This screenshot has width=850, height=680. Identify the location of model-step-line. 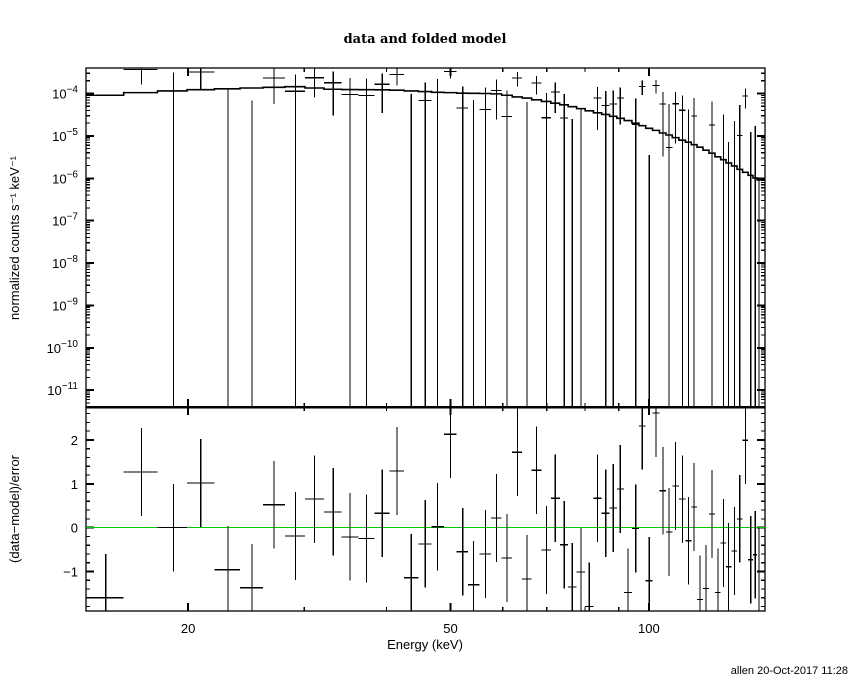
(425, 133).